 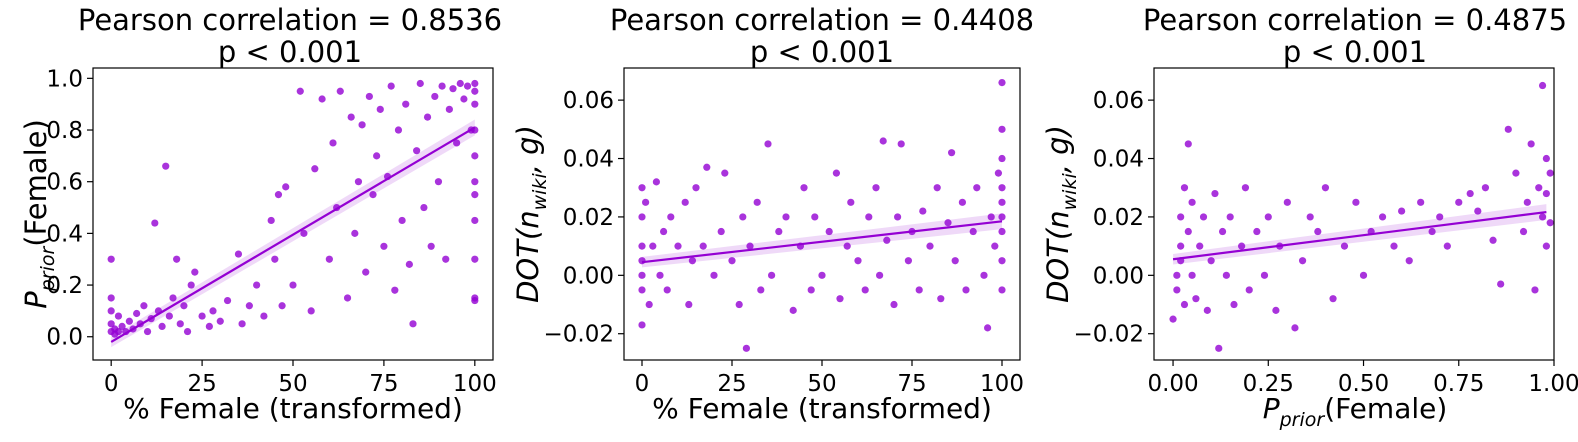 What do you see at coordinates (475, 384) in the screenshot?
I see `panel-1-x-tick-label: 100` at bounding box center [475, 384].